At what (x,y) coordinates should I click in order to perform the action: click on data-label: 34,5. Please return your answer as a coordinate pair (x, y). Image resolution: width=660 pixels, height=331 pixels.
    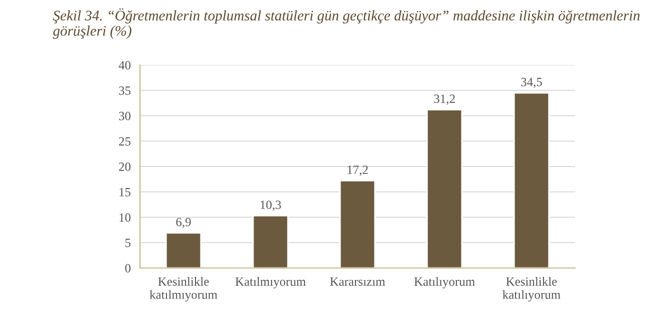
    Looking at the image, I should click on (531, 83).